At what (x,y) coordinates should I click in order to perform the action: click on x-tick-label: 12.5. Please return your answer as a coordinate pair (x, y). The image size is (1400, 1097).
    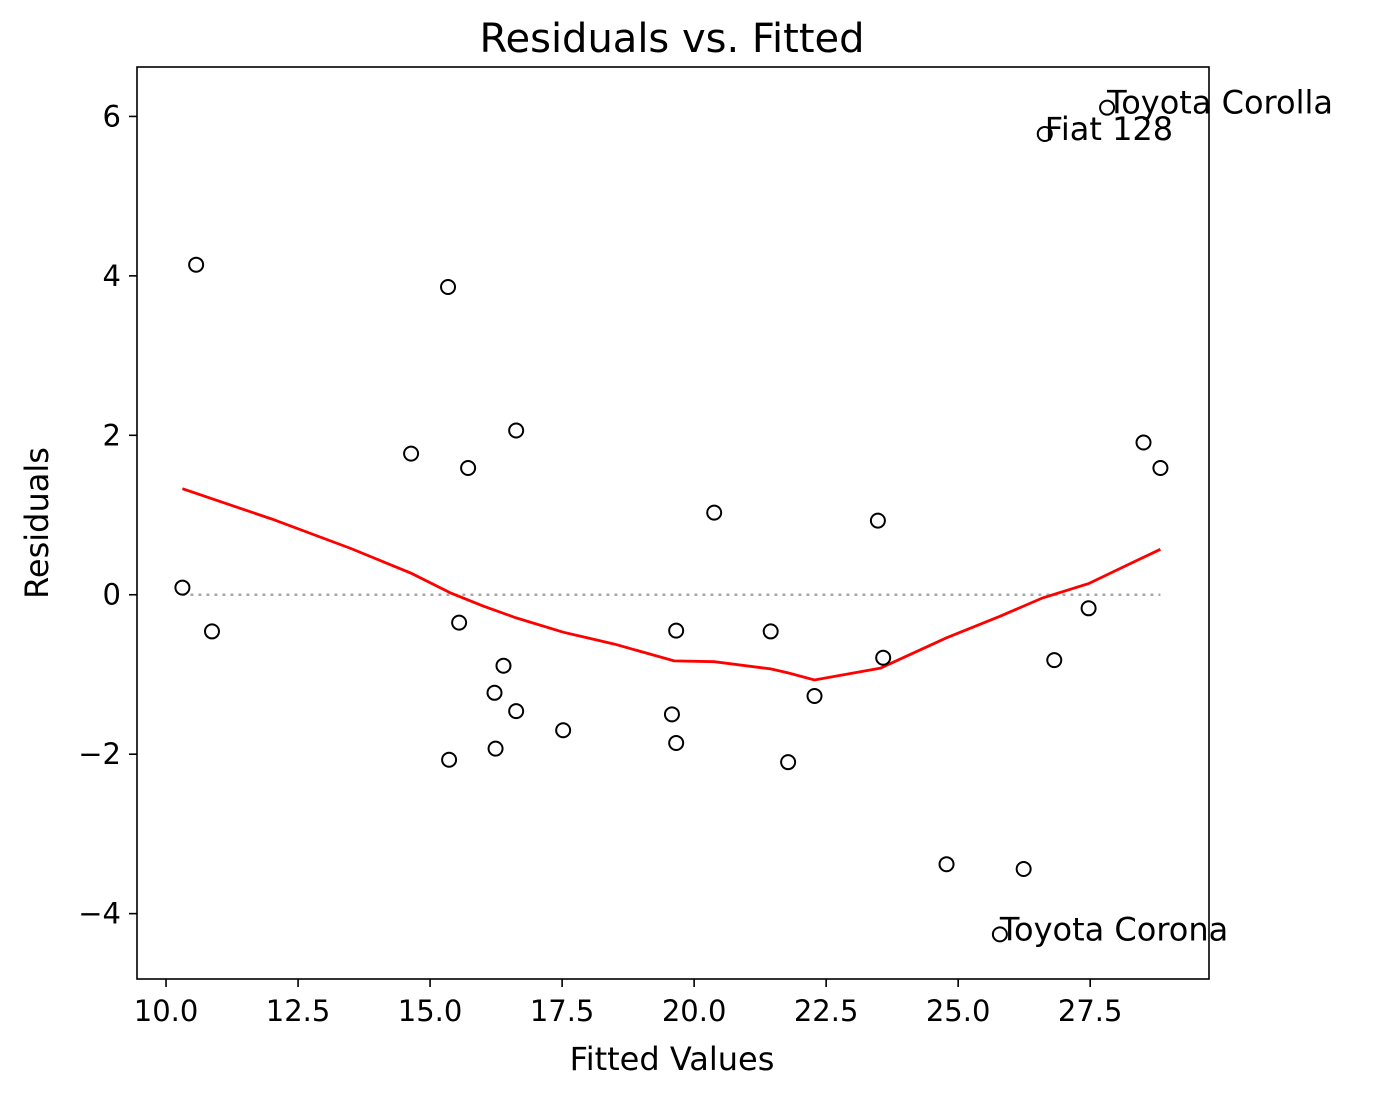
    Looking at the image, I should click on (298, 1011).